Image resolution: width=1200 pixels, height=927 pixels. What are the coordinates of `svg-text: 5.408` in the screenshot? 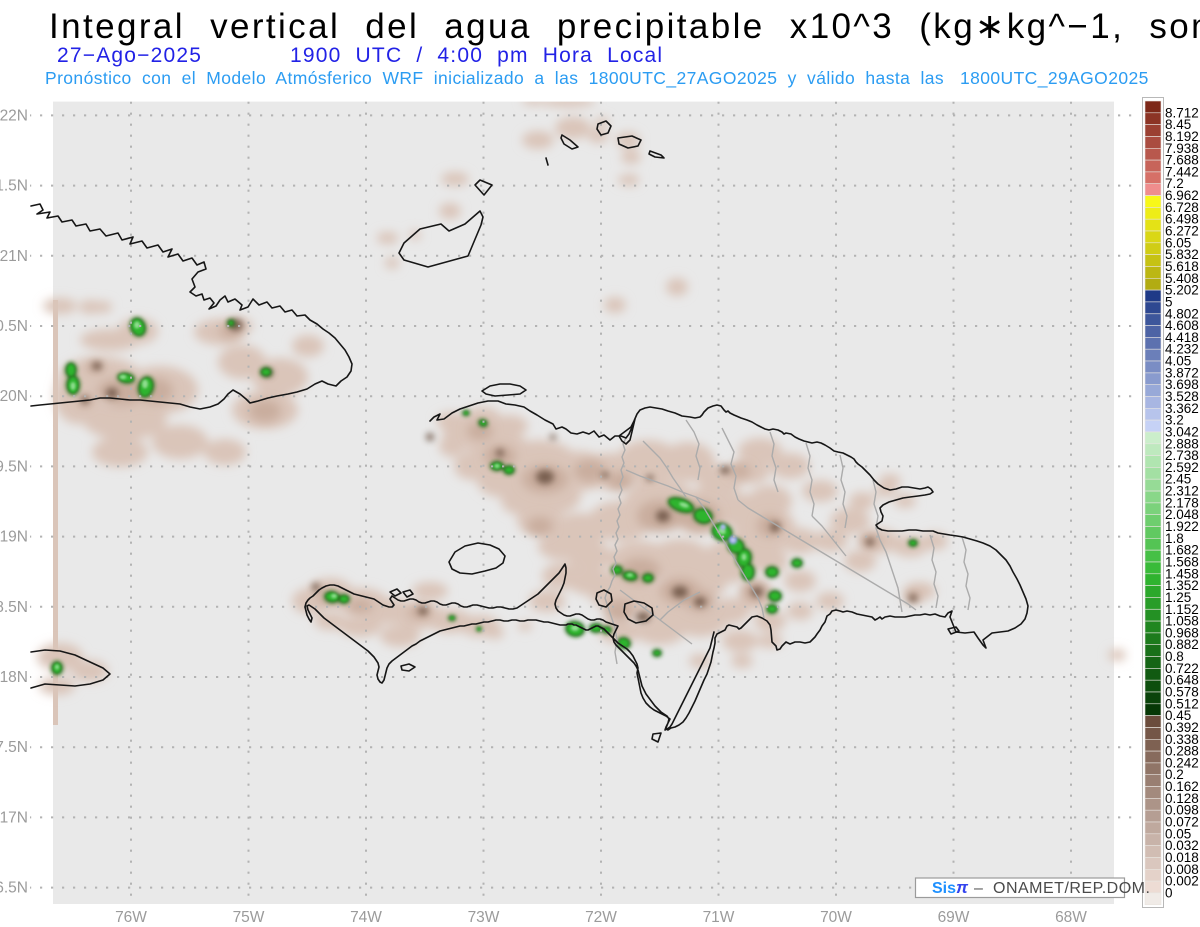 It's located at (1182, 278).